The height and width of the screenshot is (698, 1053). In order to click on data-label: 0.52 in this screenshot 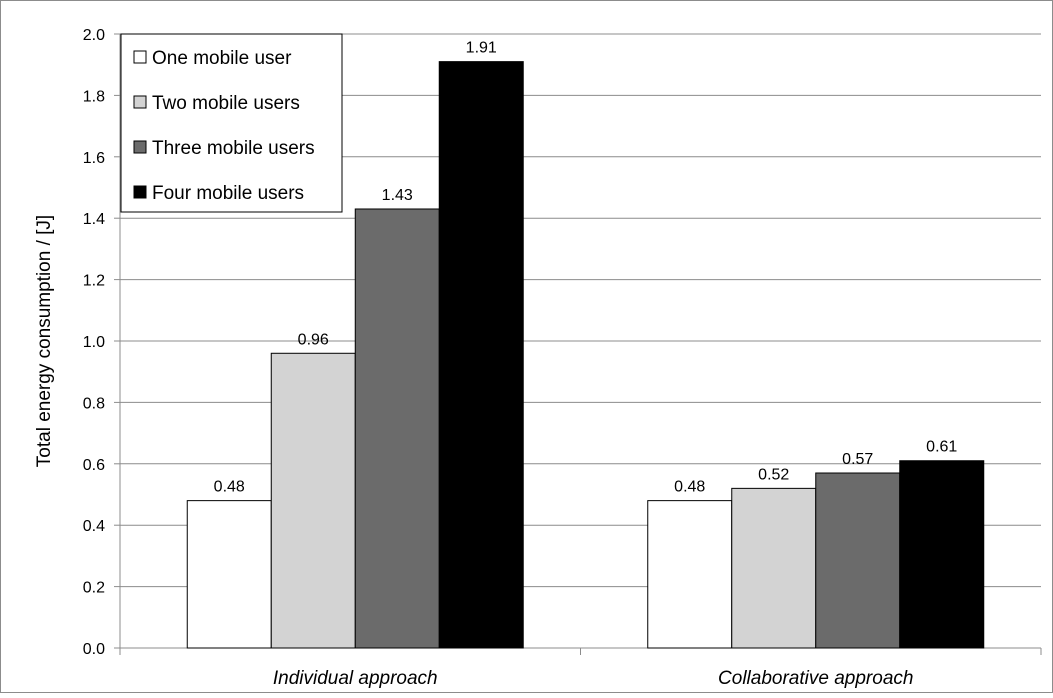, I will do `click(773, 474)`.